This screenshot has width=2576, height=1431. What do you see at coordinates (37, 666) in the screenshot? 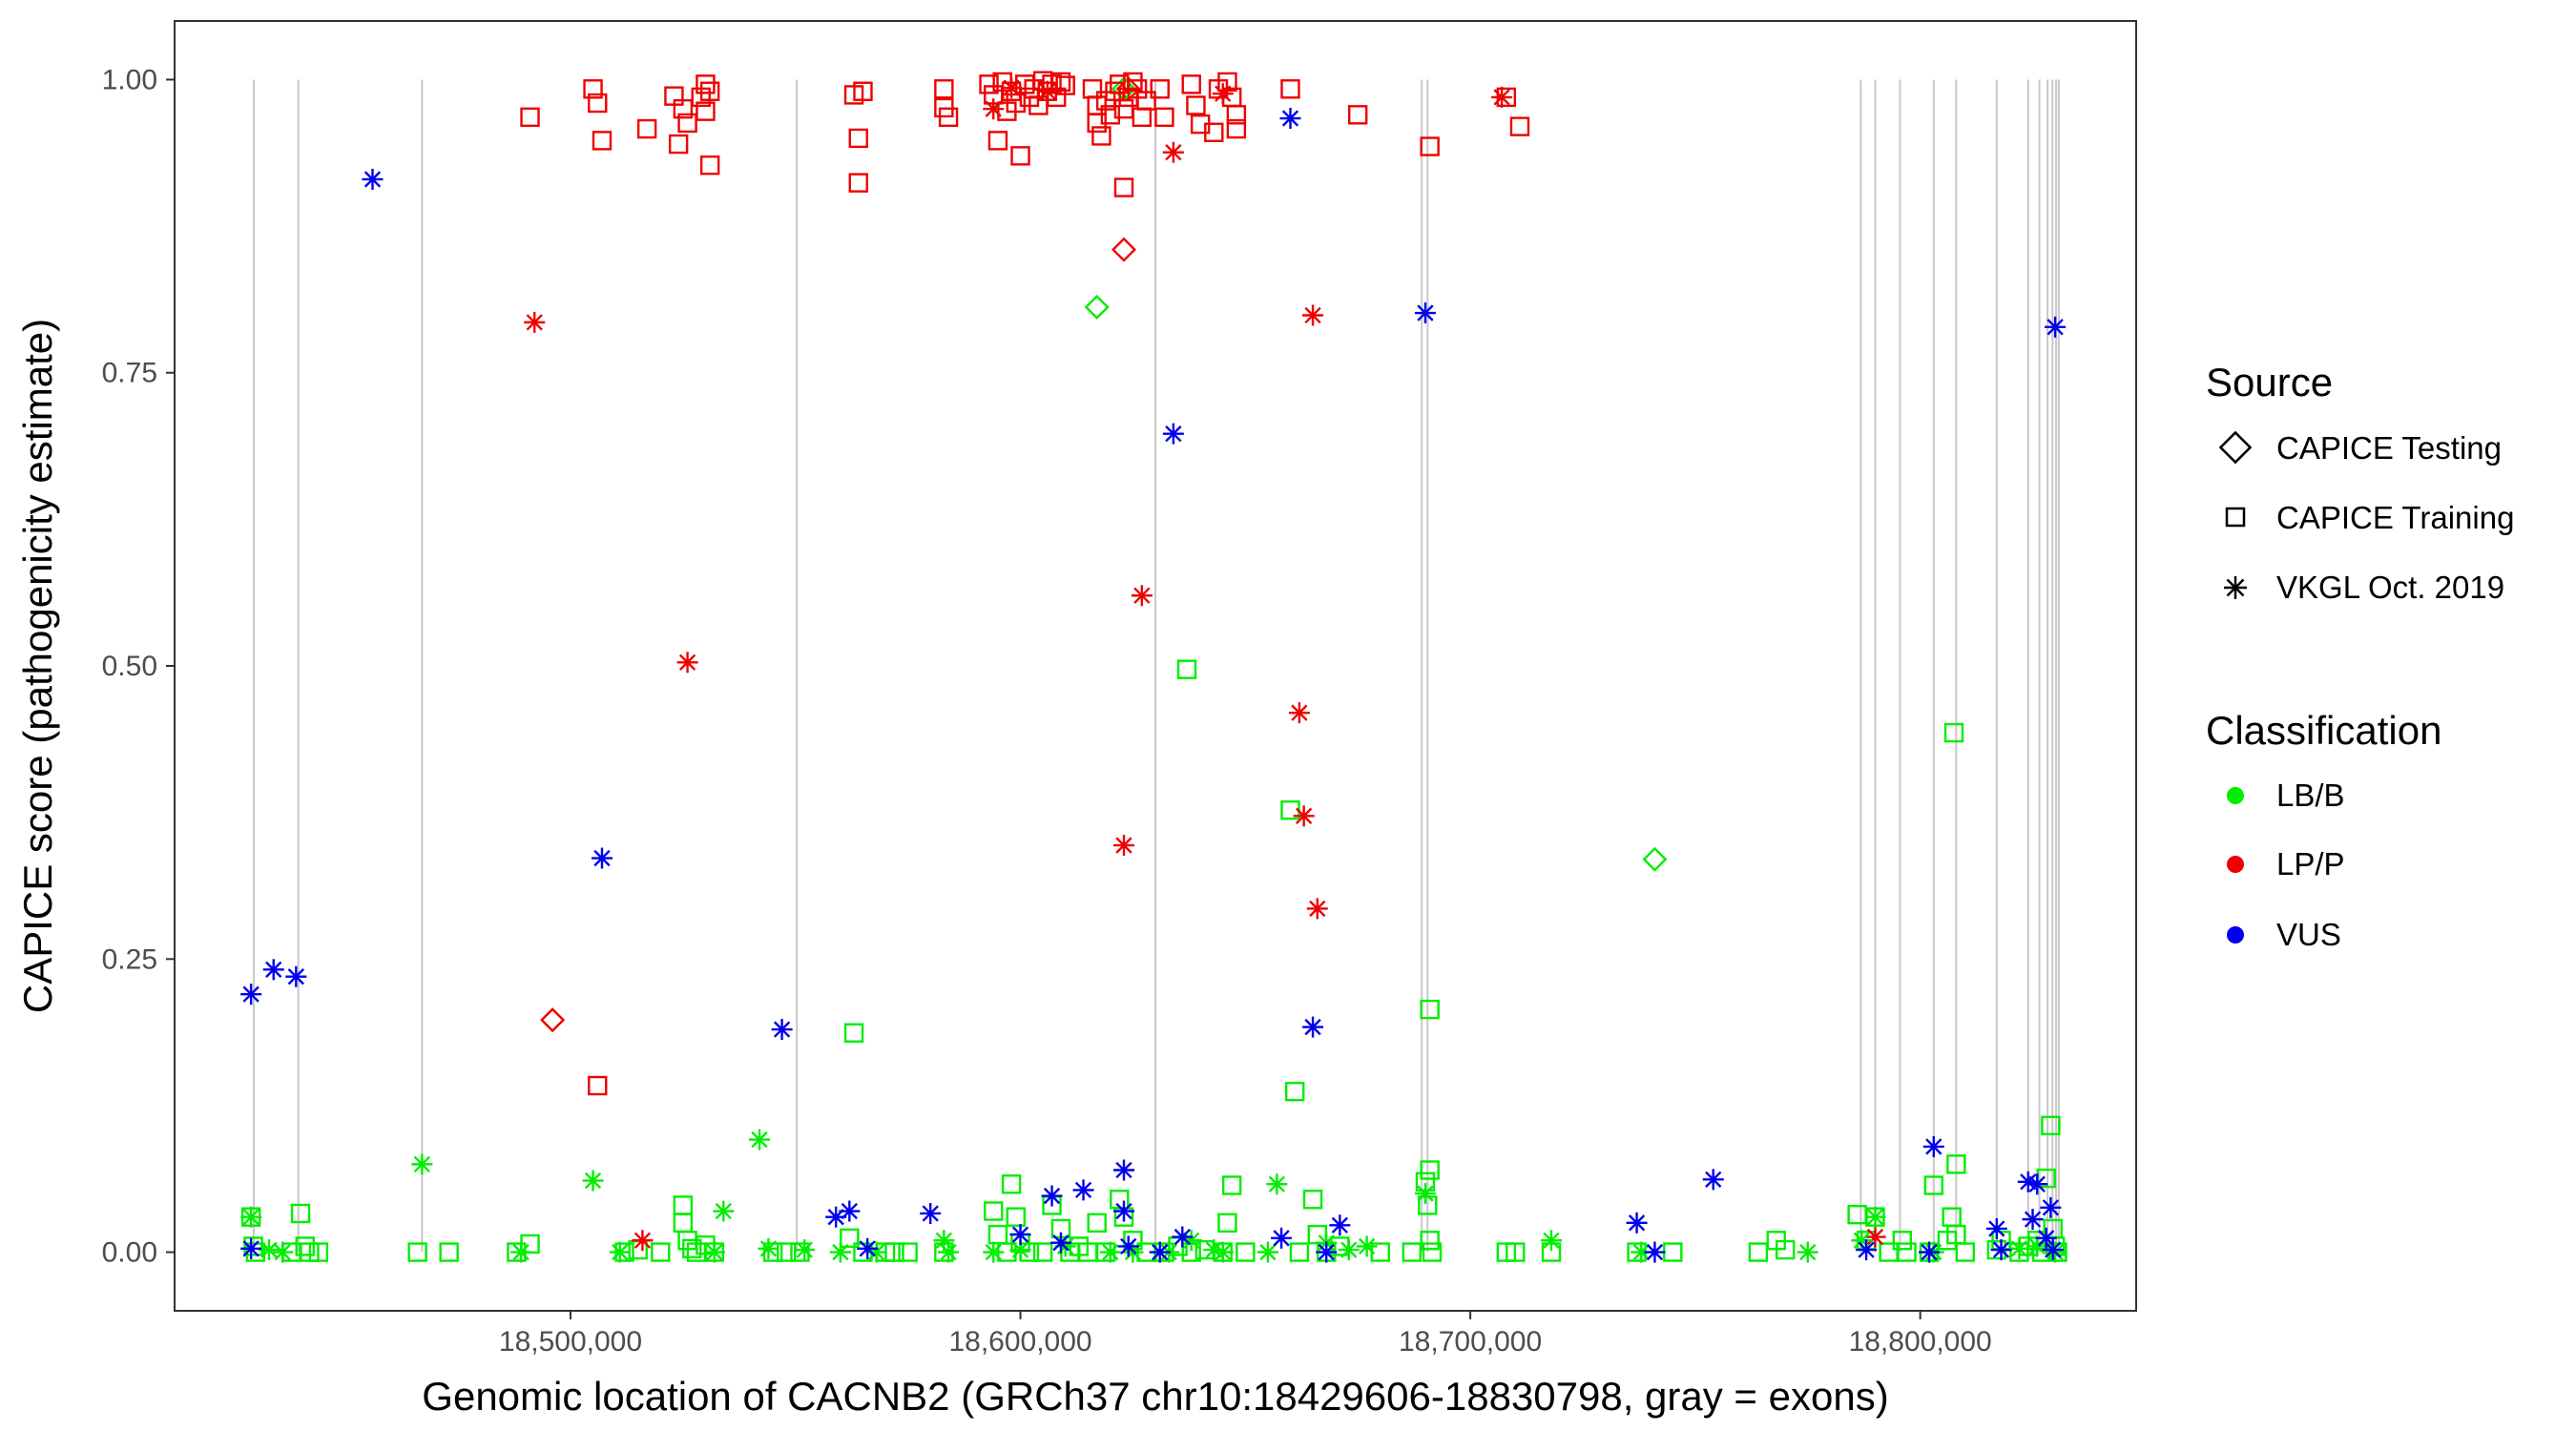
I see `y-axis-title: CAPICE score (pathogenicity estimate)` at bounding box center [37, 666].